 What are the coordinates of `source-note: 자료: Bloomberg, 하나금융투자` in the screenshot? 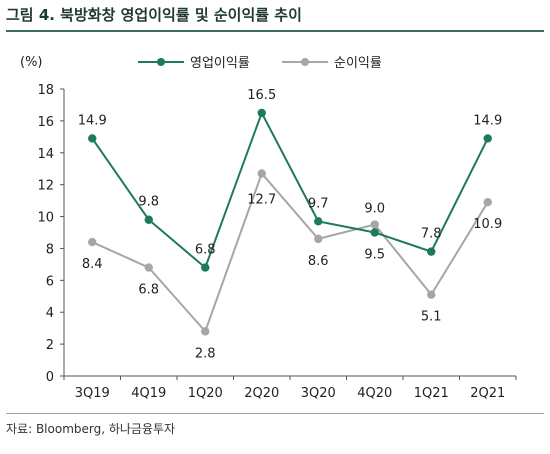 It's located at (91, 429).